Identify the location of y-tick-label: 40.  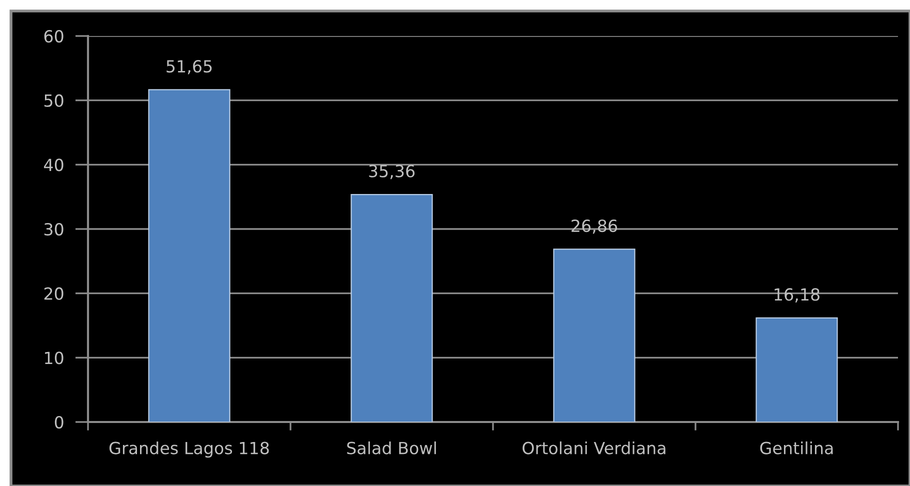
(54, 165).